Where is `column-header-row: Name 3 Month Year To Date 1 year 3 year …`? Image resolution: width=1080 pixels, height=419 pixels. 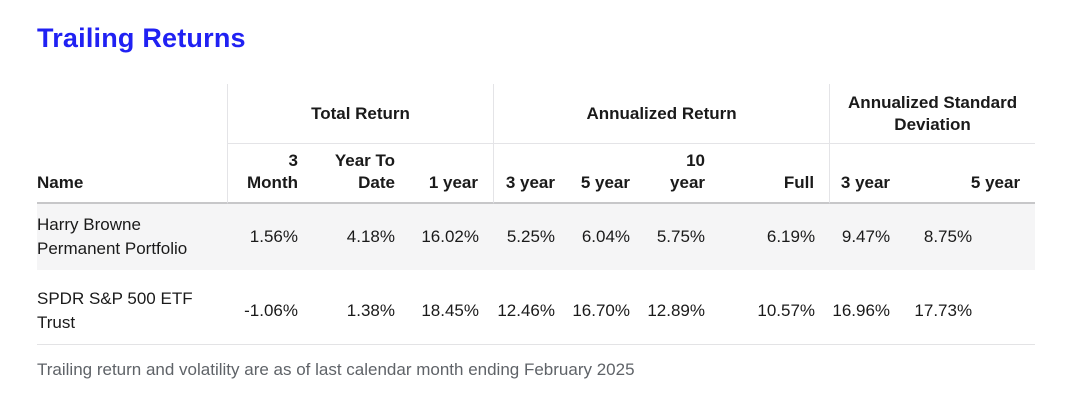
column-header-row: Name 3 Month Year To Date 1 year 3 year … is located at coordinates (536, 174).